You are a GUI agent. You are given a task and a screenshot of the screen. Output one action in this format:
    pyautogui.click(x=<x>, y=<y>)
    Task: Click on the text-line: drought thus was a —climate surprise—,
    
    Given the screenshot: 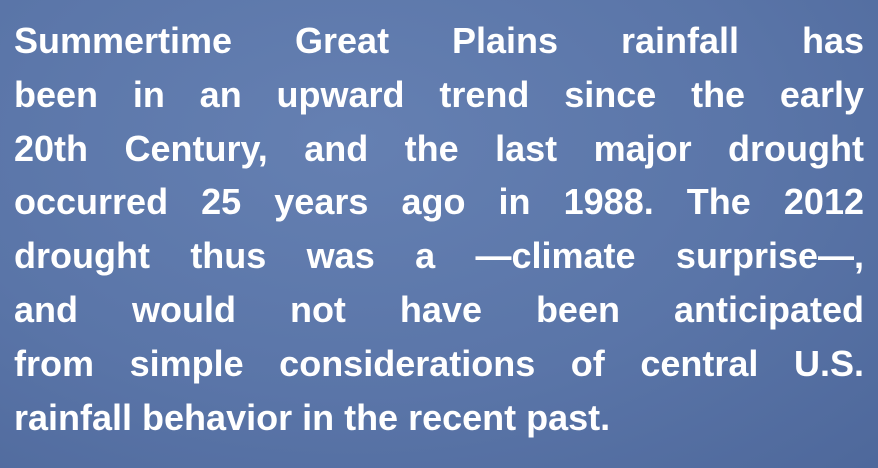 What is the action you would take?
    pyautogui.click(x=439, y=256)
    